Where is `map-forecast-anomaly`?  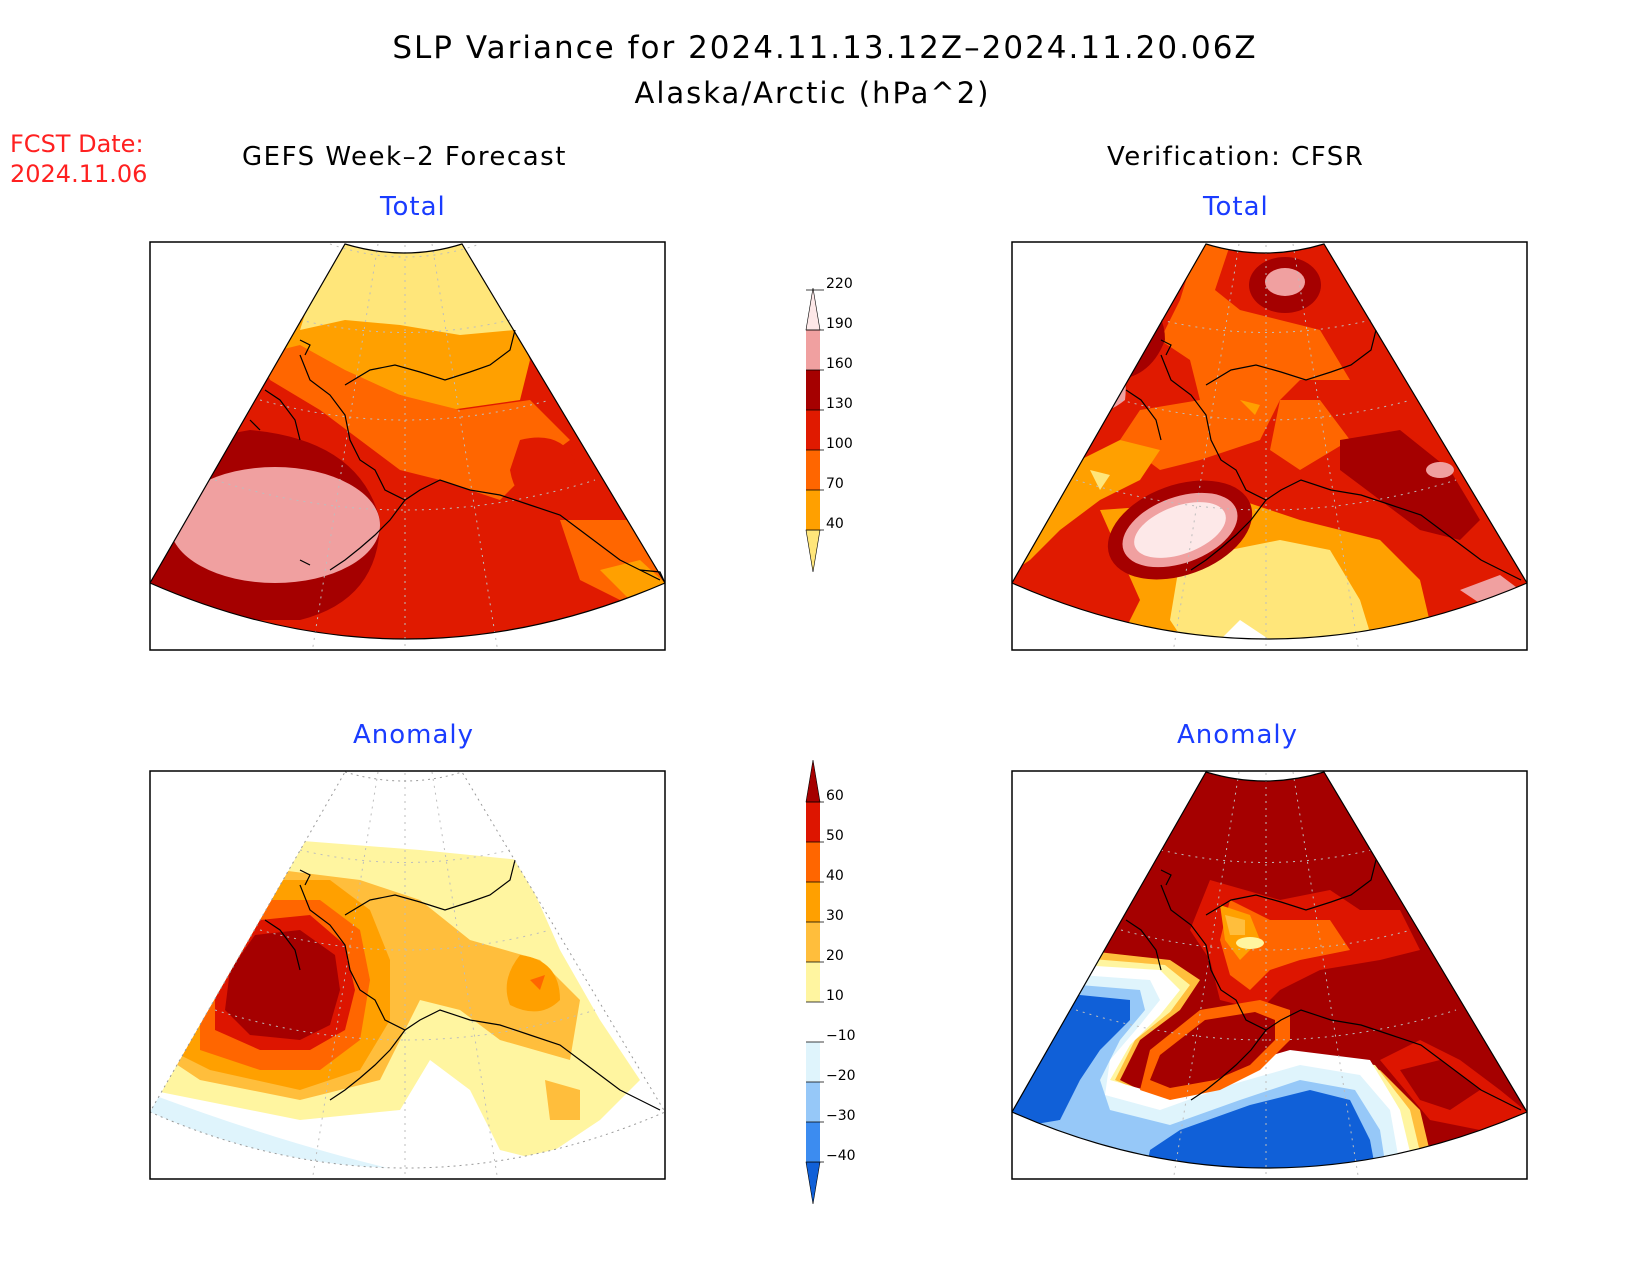
map-forecast-anomaly is located at coordinates (407, 975).